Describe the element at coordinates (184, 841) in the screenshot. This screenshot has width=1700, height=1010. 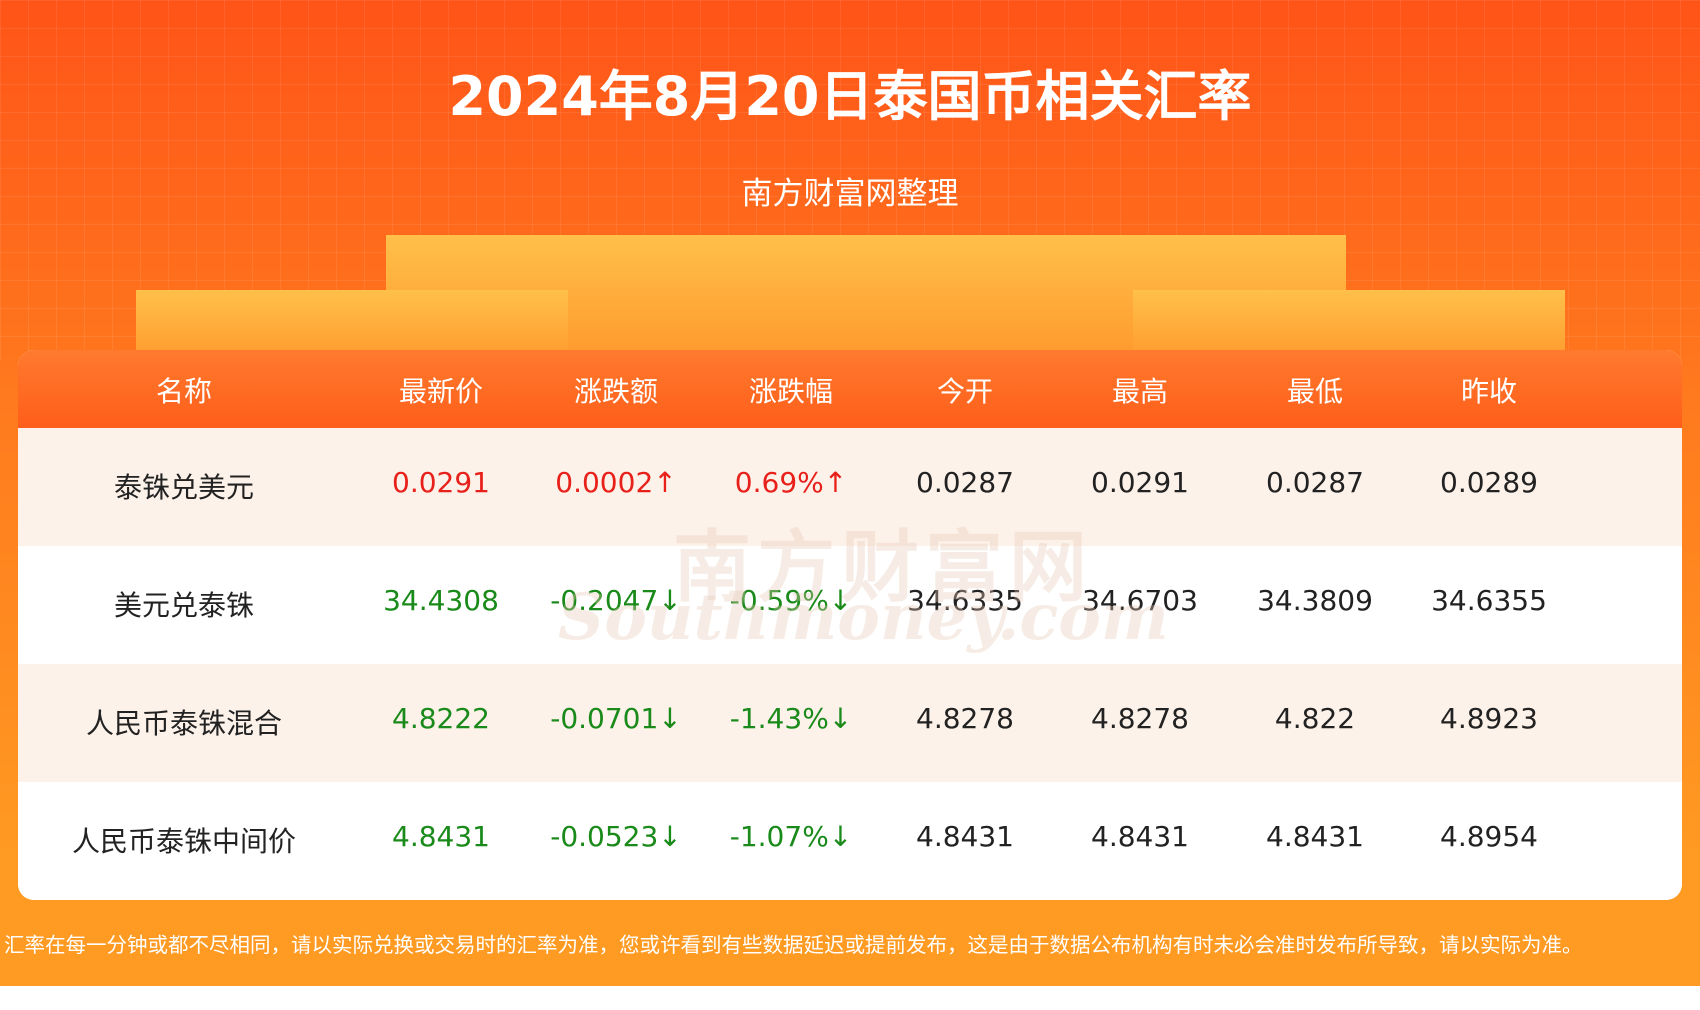
I see `row-name: 人民币泰铢中间价` at that location.